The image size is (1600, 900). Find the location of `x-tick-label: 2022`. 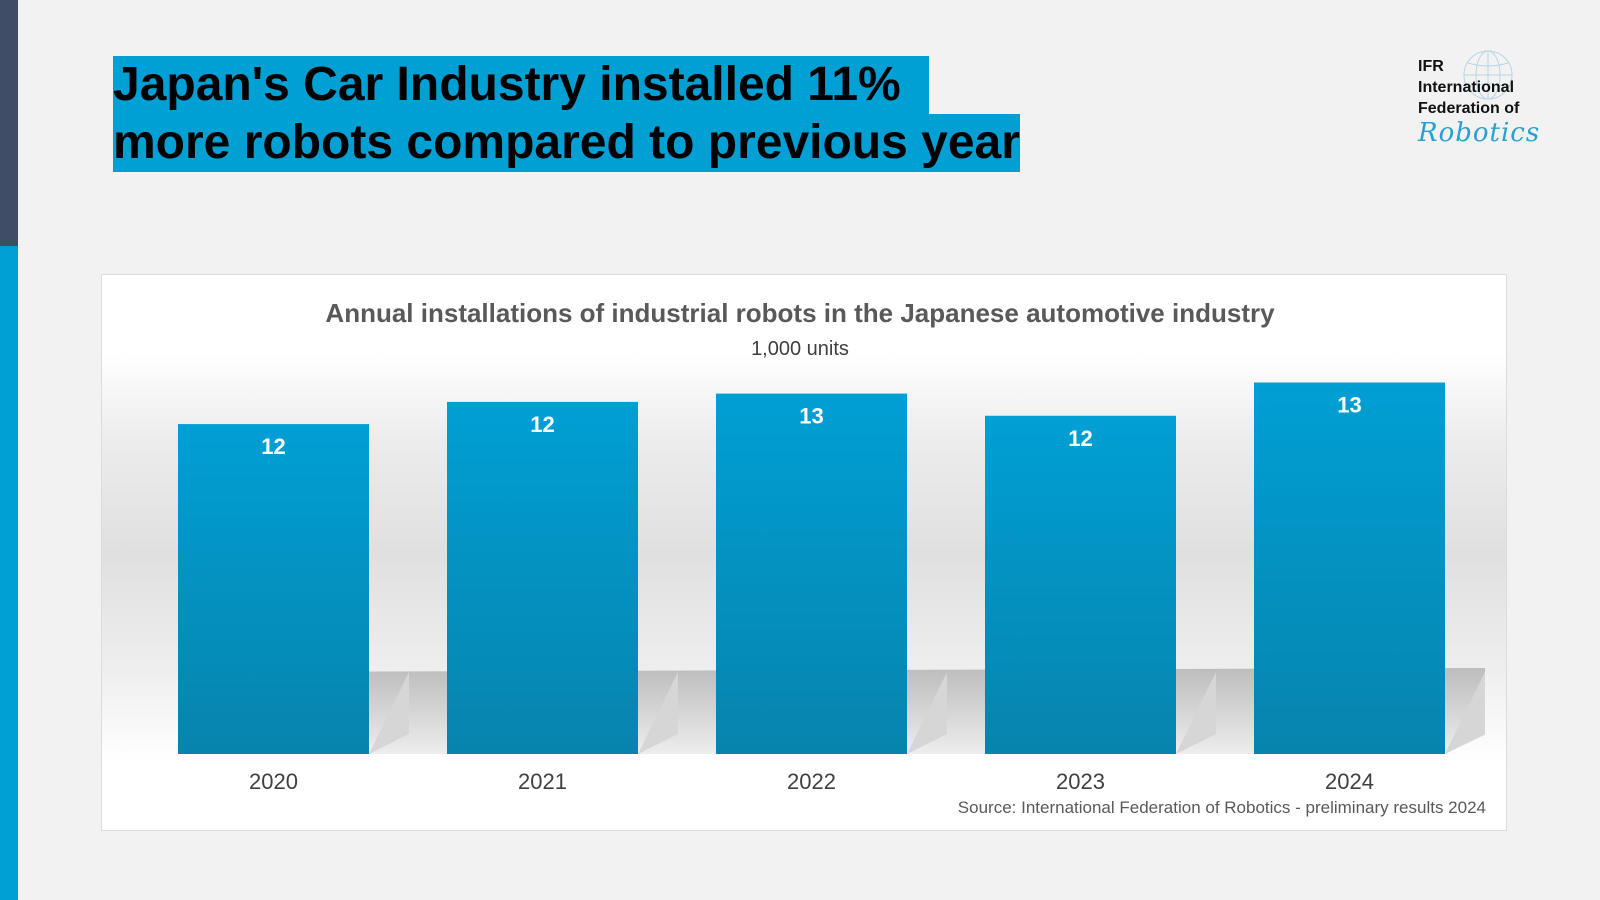

x-tick-label: 2022 is located at coordinates (811, 781).